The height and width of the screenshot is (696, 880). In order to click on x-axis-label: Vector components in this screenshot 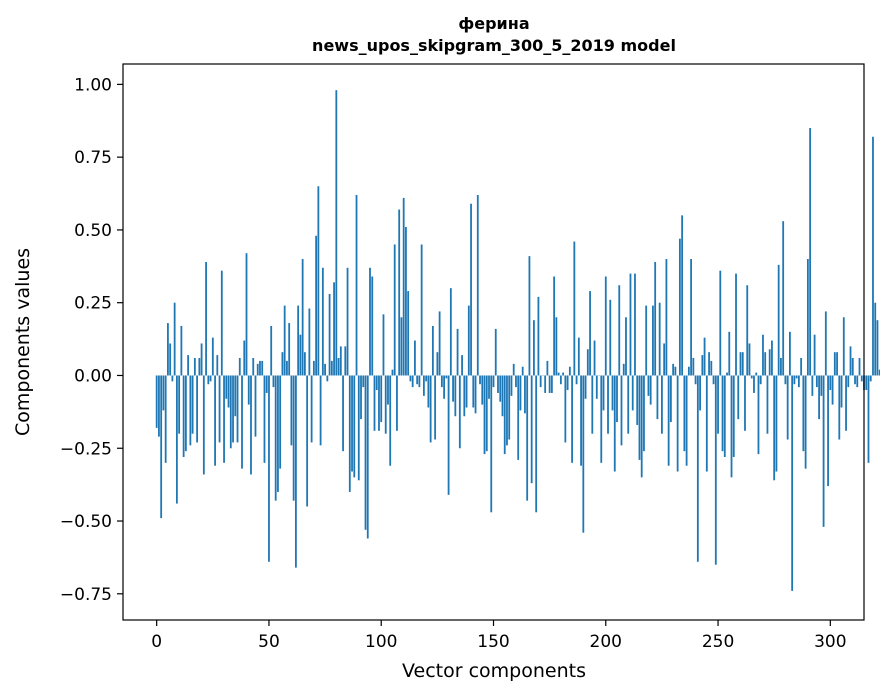, I will do `click(494, 671)`.